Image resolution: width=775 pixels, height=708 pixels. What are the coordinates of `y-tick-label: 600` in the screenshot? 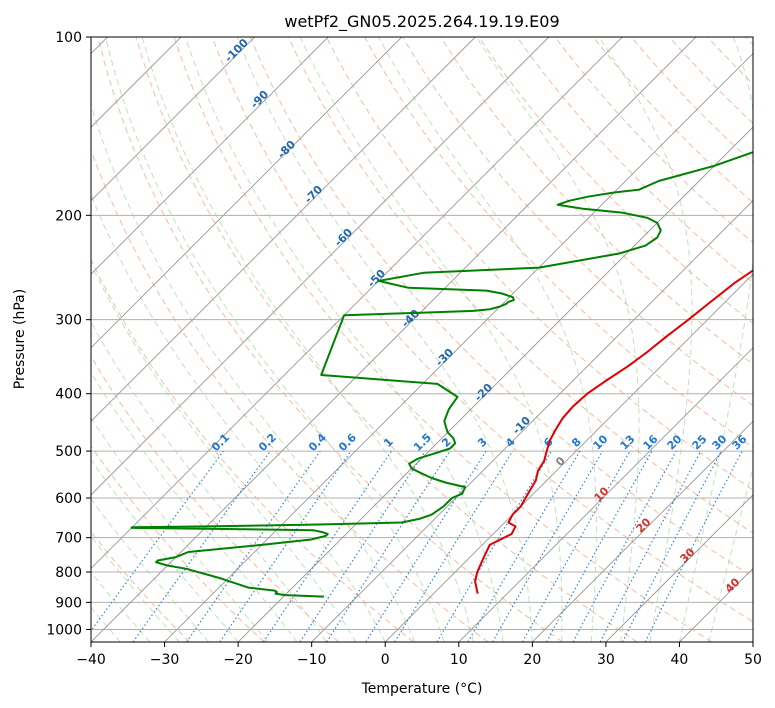 It's located at (68, 499).